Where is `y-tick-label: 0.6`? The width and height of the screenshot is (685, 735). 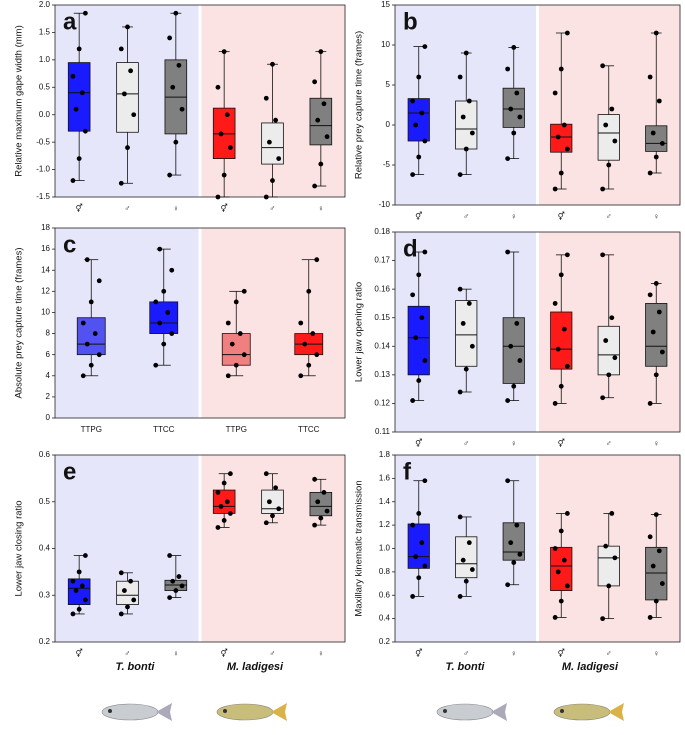
y-tick-label: 0.6 is located at coordinates (385, 594).